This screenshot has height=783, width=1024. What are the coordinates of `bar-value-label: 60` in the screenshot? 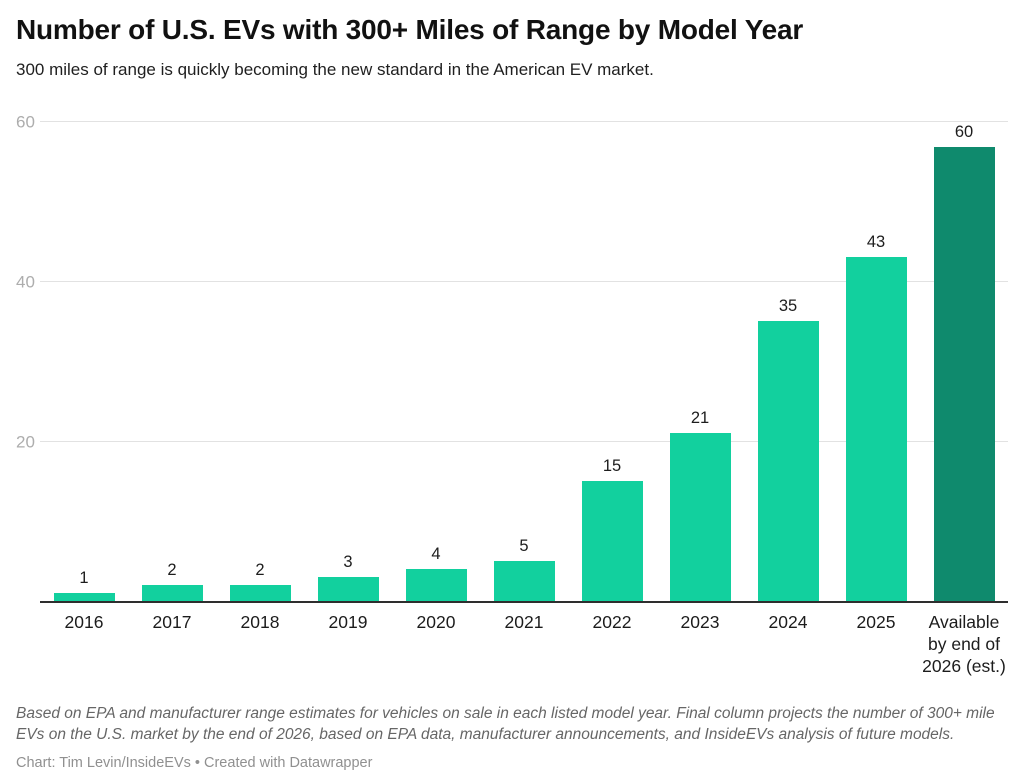 It's located at (964, 132).